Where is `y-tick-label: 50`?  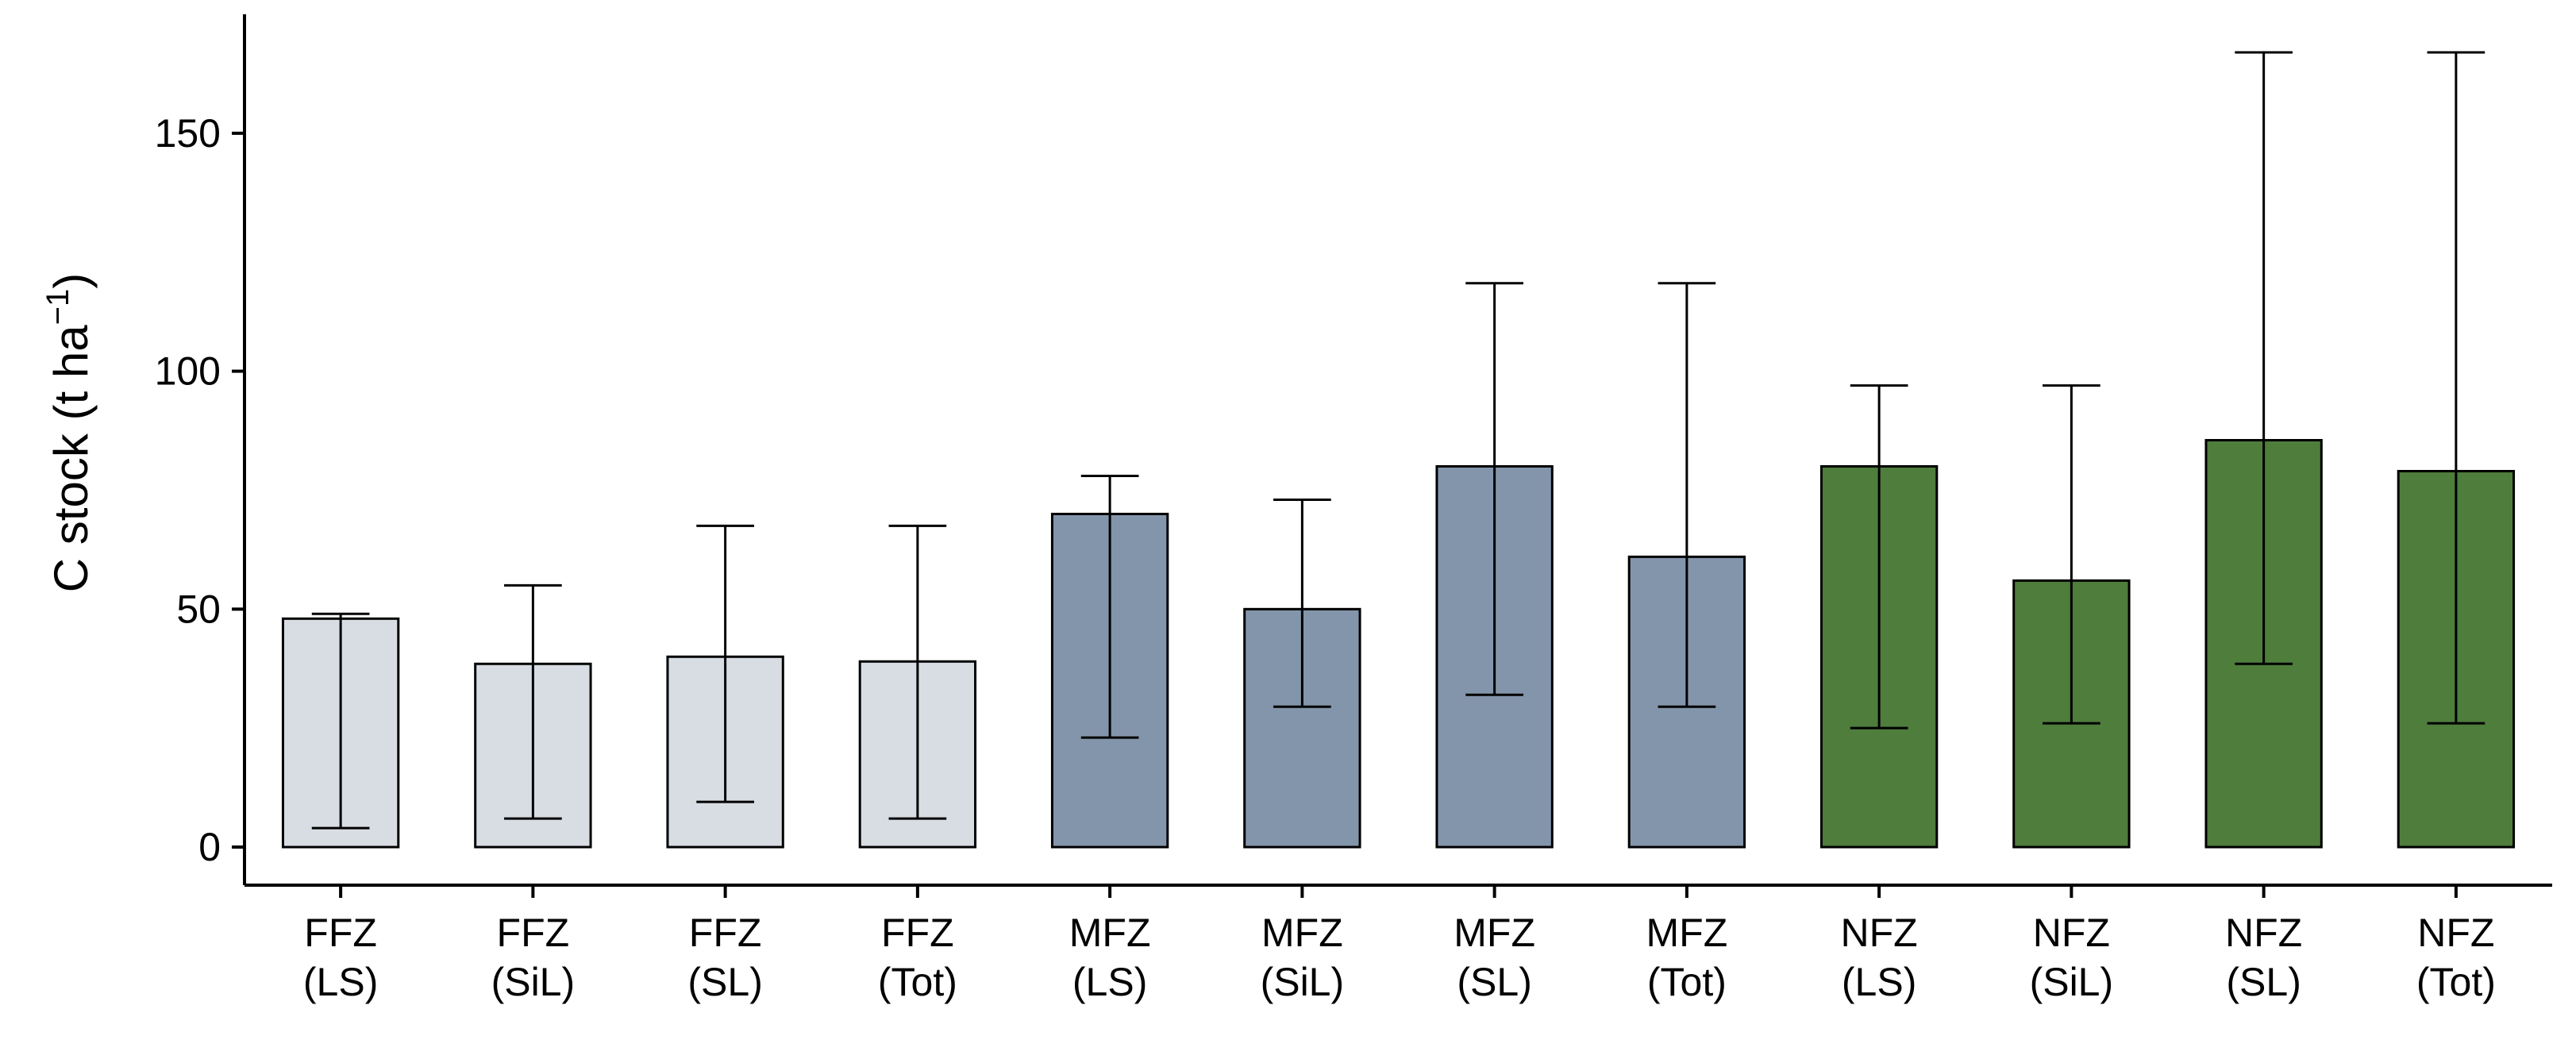
y-tick-label: 50 is located at coordinates (198, 609).